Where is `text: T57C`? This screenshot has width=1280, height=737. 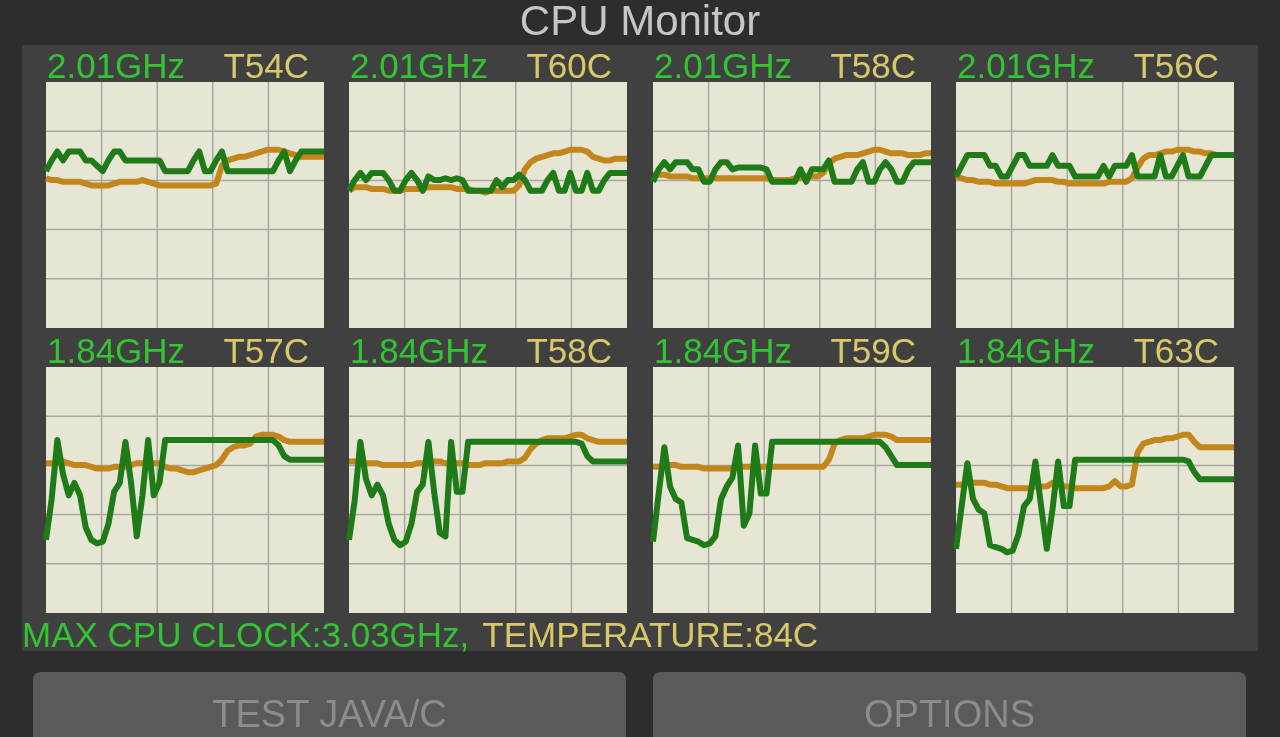
text: T57C is located at coordinates (266, 350).